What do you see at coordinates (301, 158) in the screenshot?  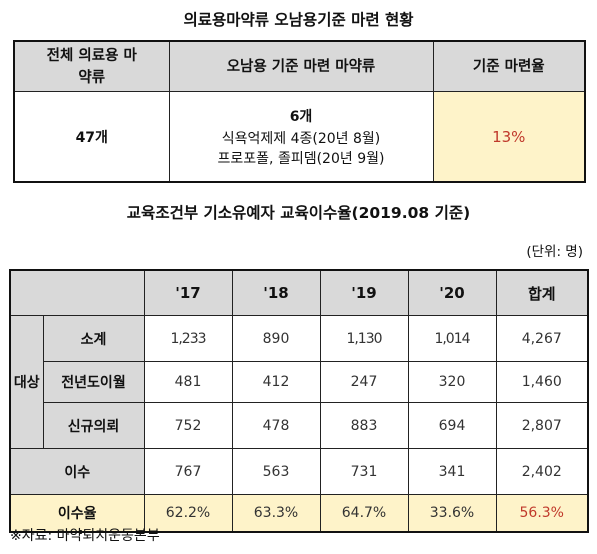 I see `standard-drugs-line2: 프로포폴, 졸피뎀(20년 9월)` at bounding box center [301, 158].